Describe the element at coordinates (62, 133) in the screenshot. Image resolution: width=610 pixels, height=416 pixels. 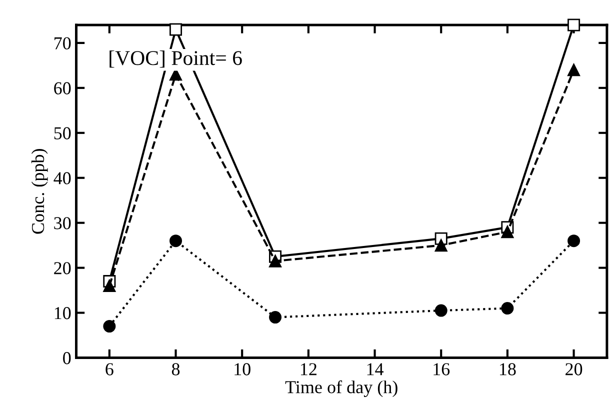
I see `y-tick-label: 50` at that location.